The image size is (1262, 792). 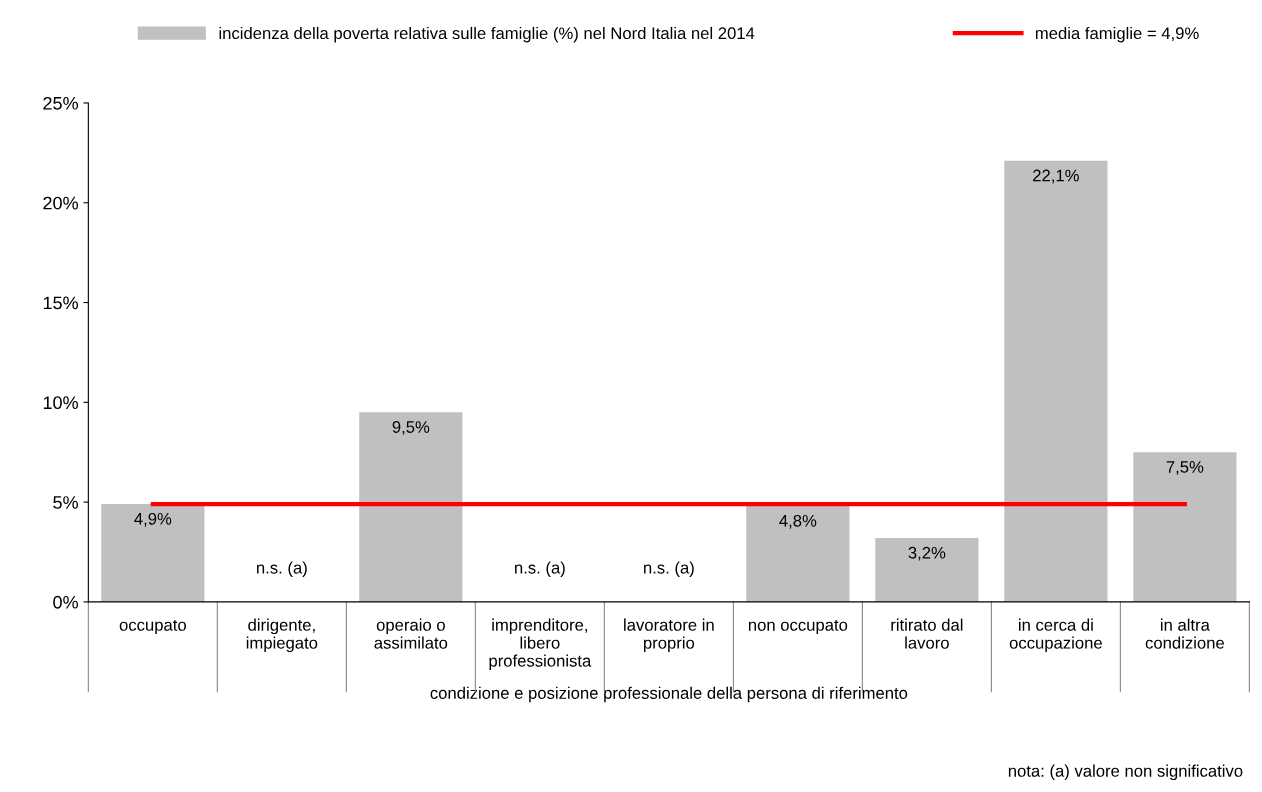 What do you see at coordinates (411, 633) in the screenshot?
I see `x-tick-label: operaio o assimilato` at bounding box center [411, 633].